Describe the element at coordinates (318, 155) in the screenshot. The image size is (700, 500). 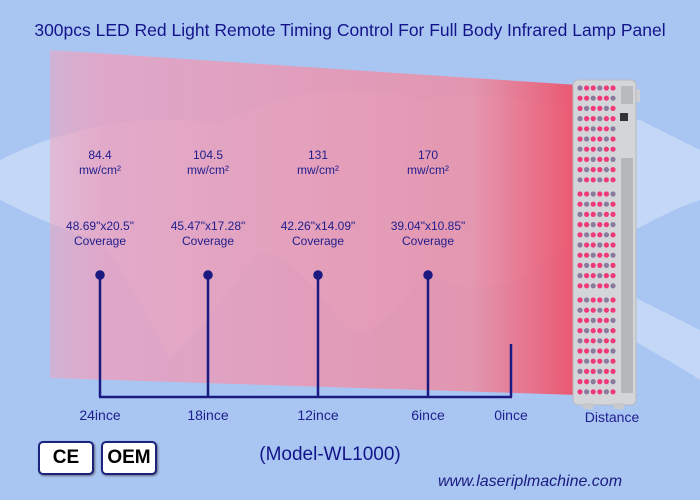
I see `irradiance-value: 131` at that location.